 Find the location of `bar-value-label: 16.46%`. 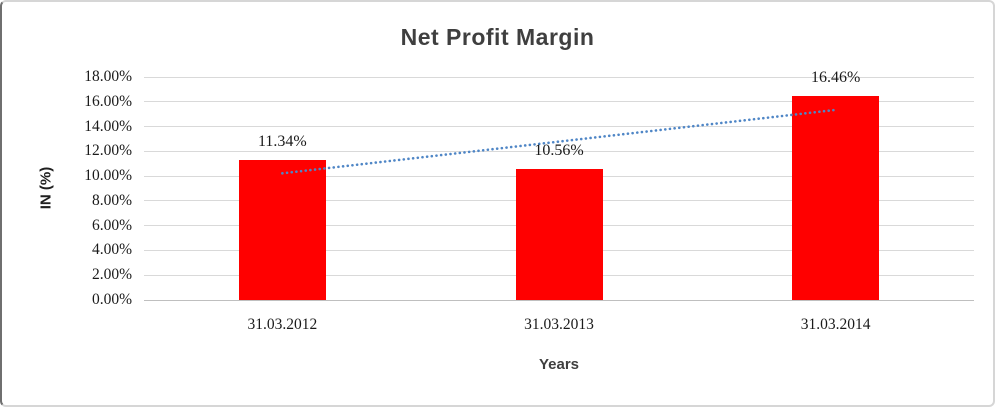

bar-value-label: 16.46% is located at coordinates (835, 78).